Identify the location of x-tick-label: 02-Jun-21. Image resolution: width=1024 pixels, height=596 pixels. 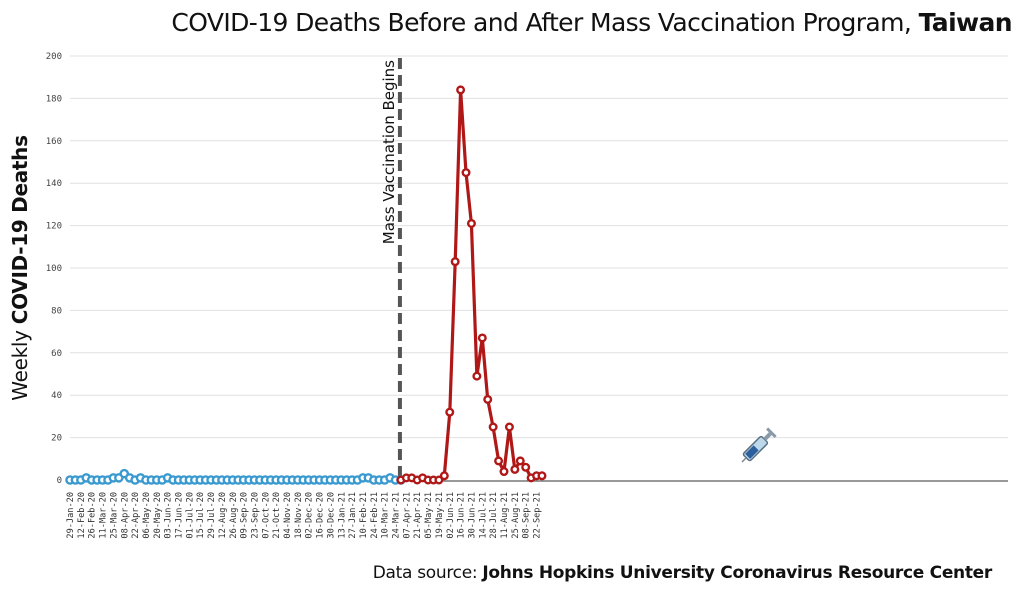
(451, 515).